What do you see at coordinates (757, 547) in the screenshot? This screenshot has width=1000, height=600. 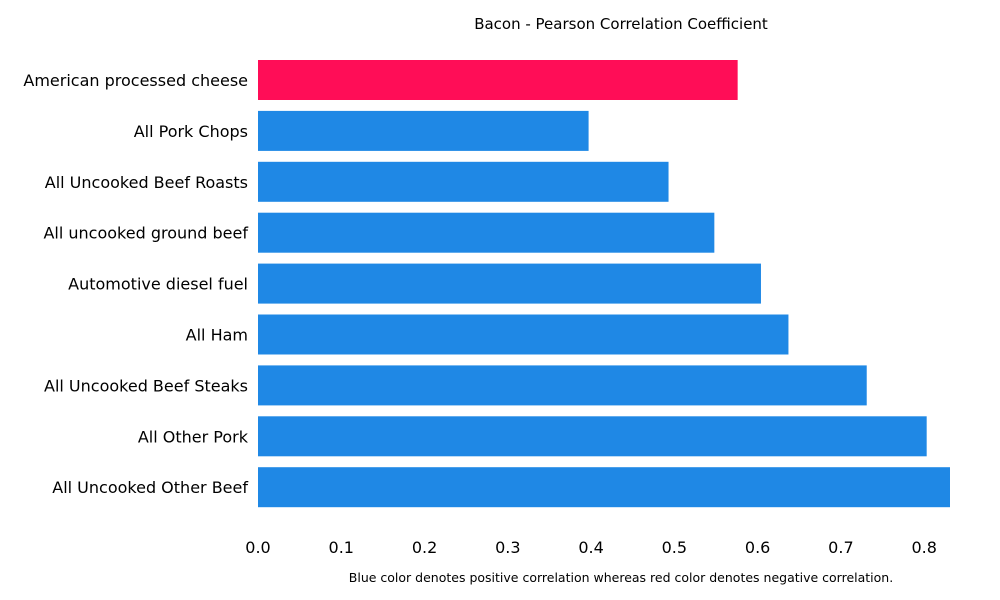 I see `x-tick-label-6: 0.6` at bounding box center [757, 547].